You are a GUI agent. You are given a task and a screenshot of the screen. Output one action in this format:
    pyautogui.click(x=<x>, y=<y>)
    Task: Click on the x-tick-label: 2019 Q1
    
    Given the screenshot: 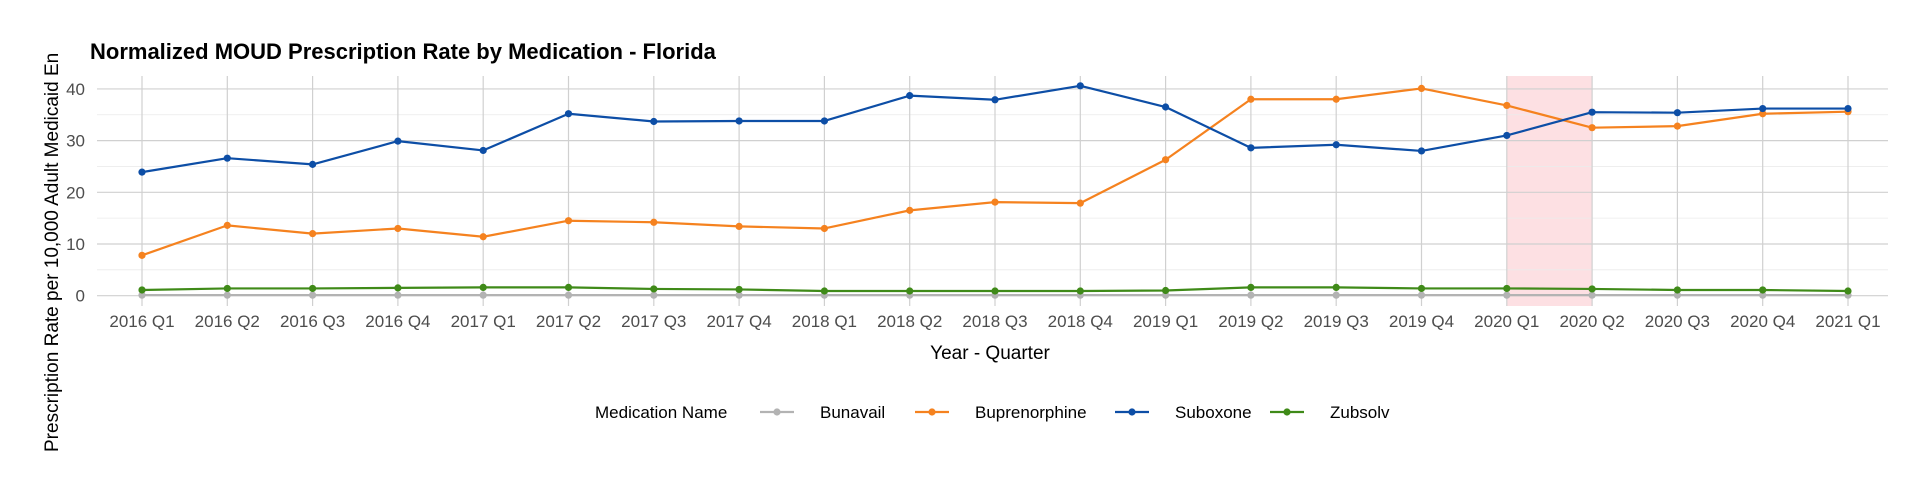 What is the action you would take?
    pyautogui.click(x=1165, y=321)
    